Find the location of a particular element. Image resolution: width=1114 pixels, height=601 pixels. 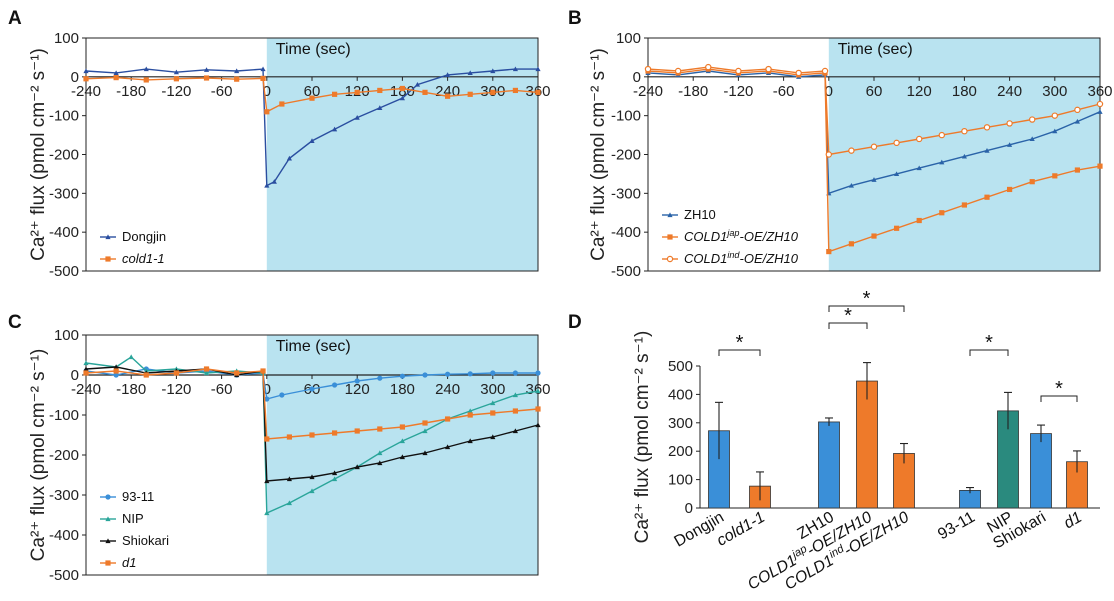

y-tick-label-d: 400 is located at coordinates (680, 394).